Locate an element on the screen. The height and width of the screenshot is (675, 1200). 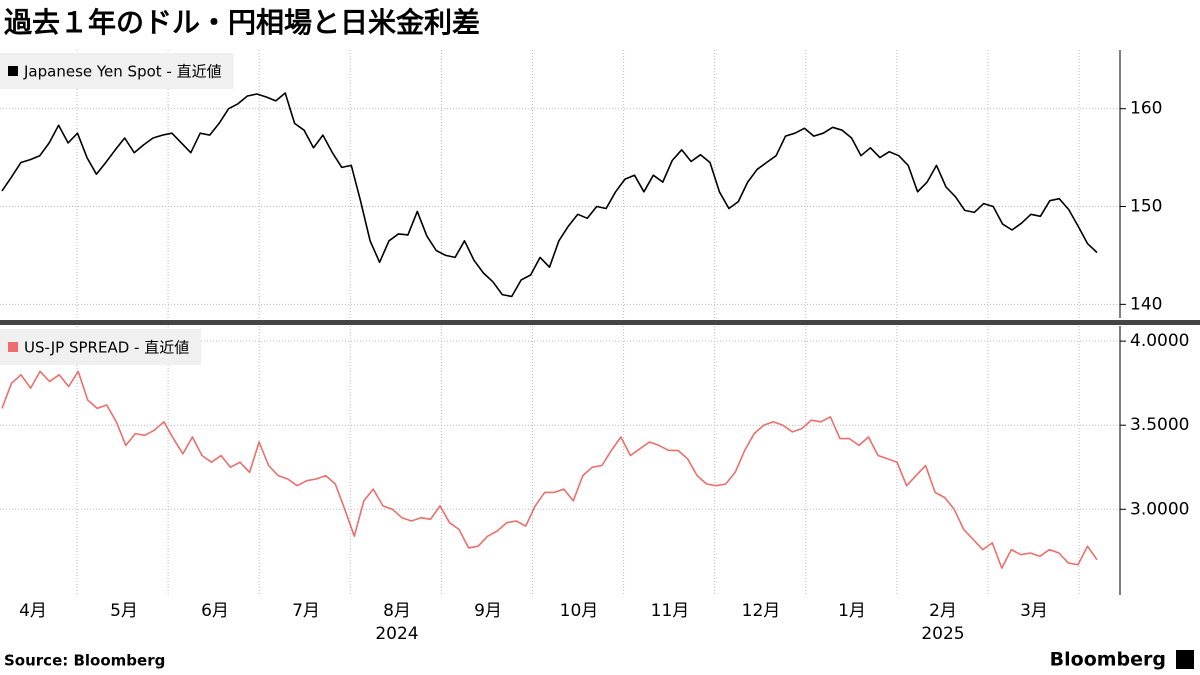
legend-label: Japanese Yen Spot - 直近値 is located at coordinates (122, 72).